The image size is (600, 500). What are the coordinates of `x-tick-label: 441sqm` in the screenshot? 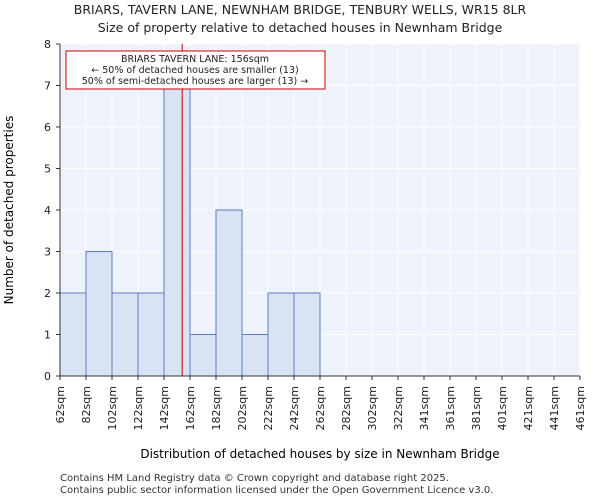 It's located at (554, 408).